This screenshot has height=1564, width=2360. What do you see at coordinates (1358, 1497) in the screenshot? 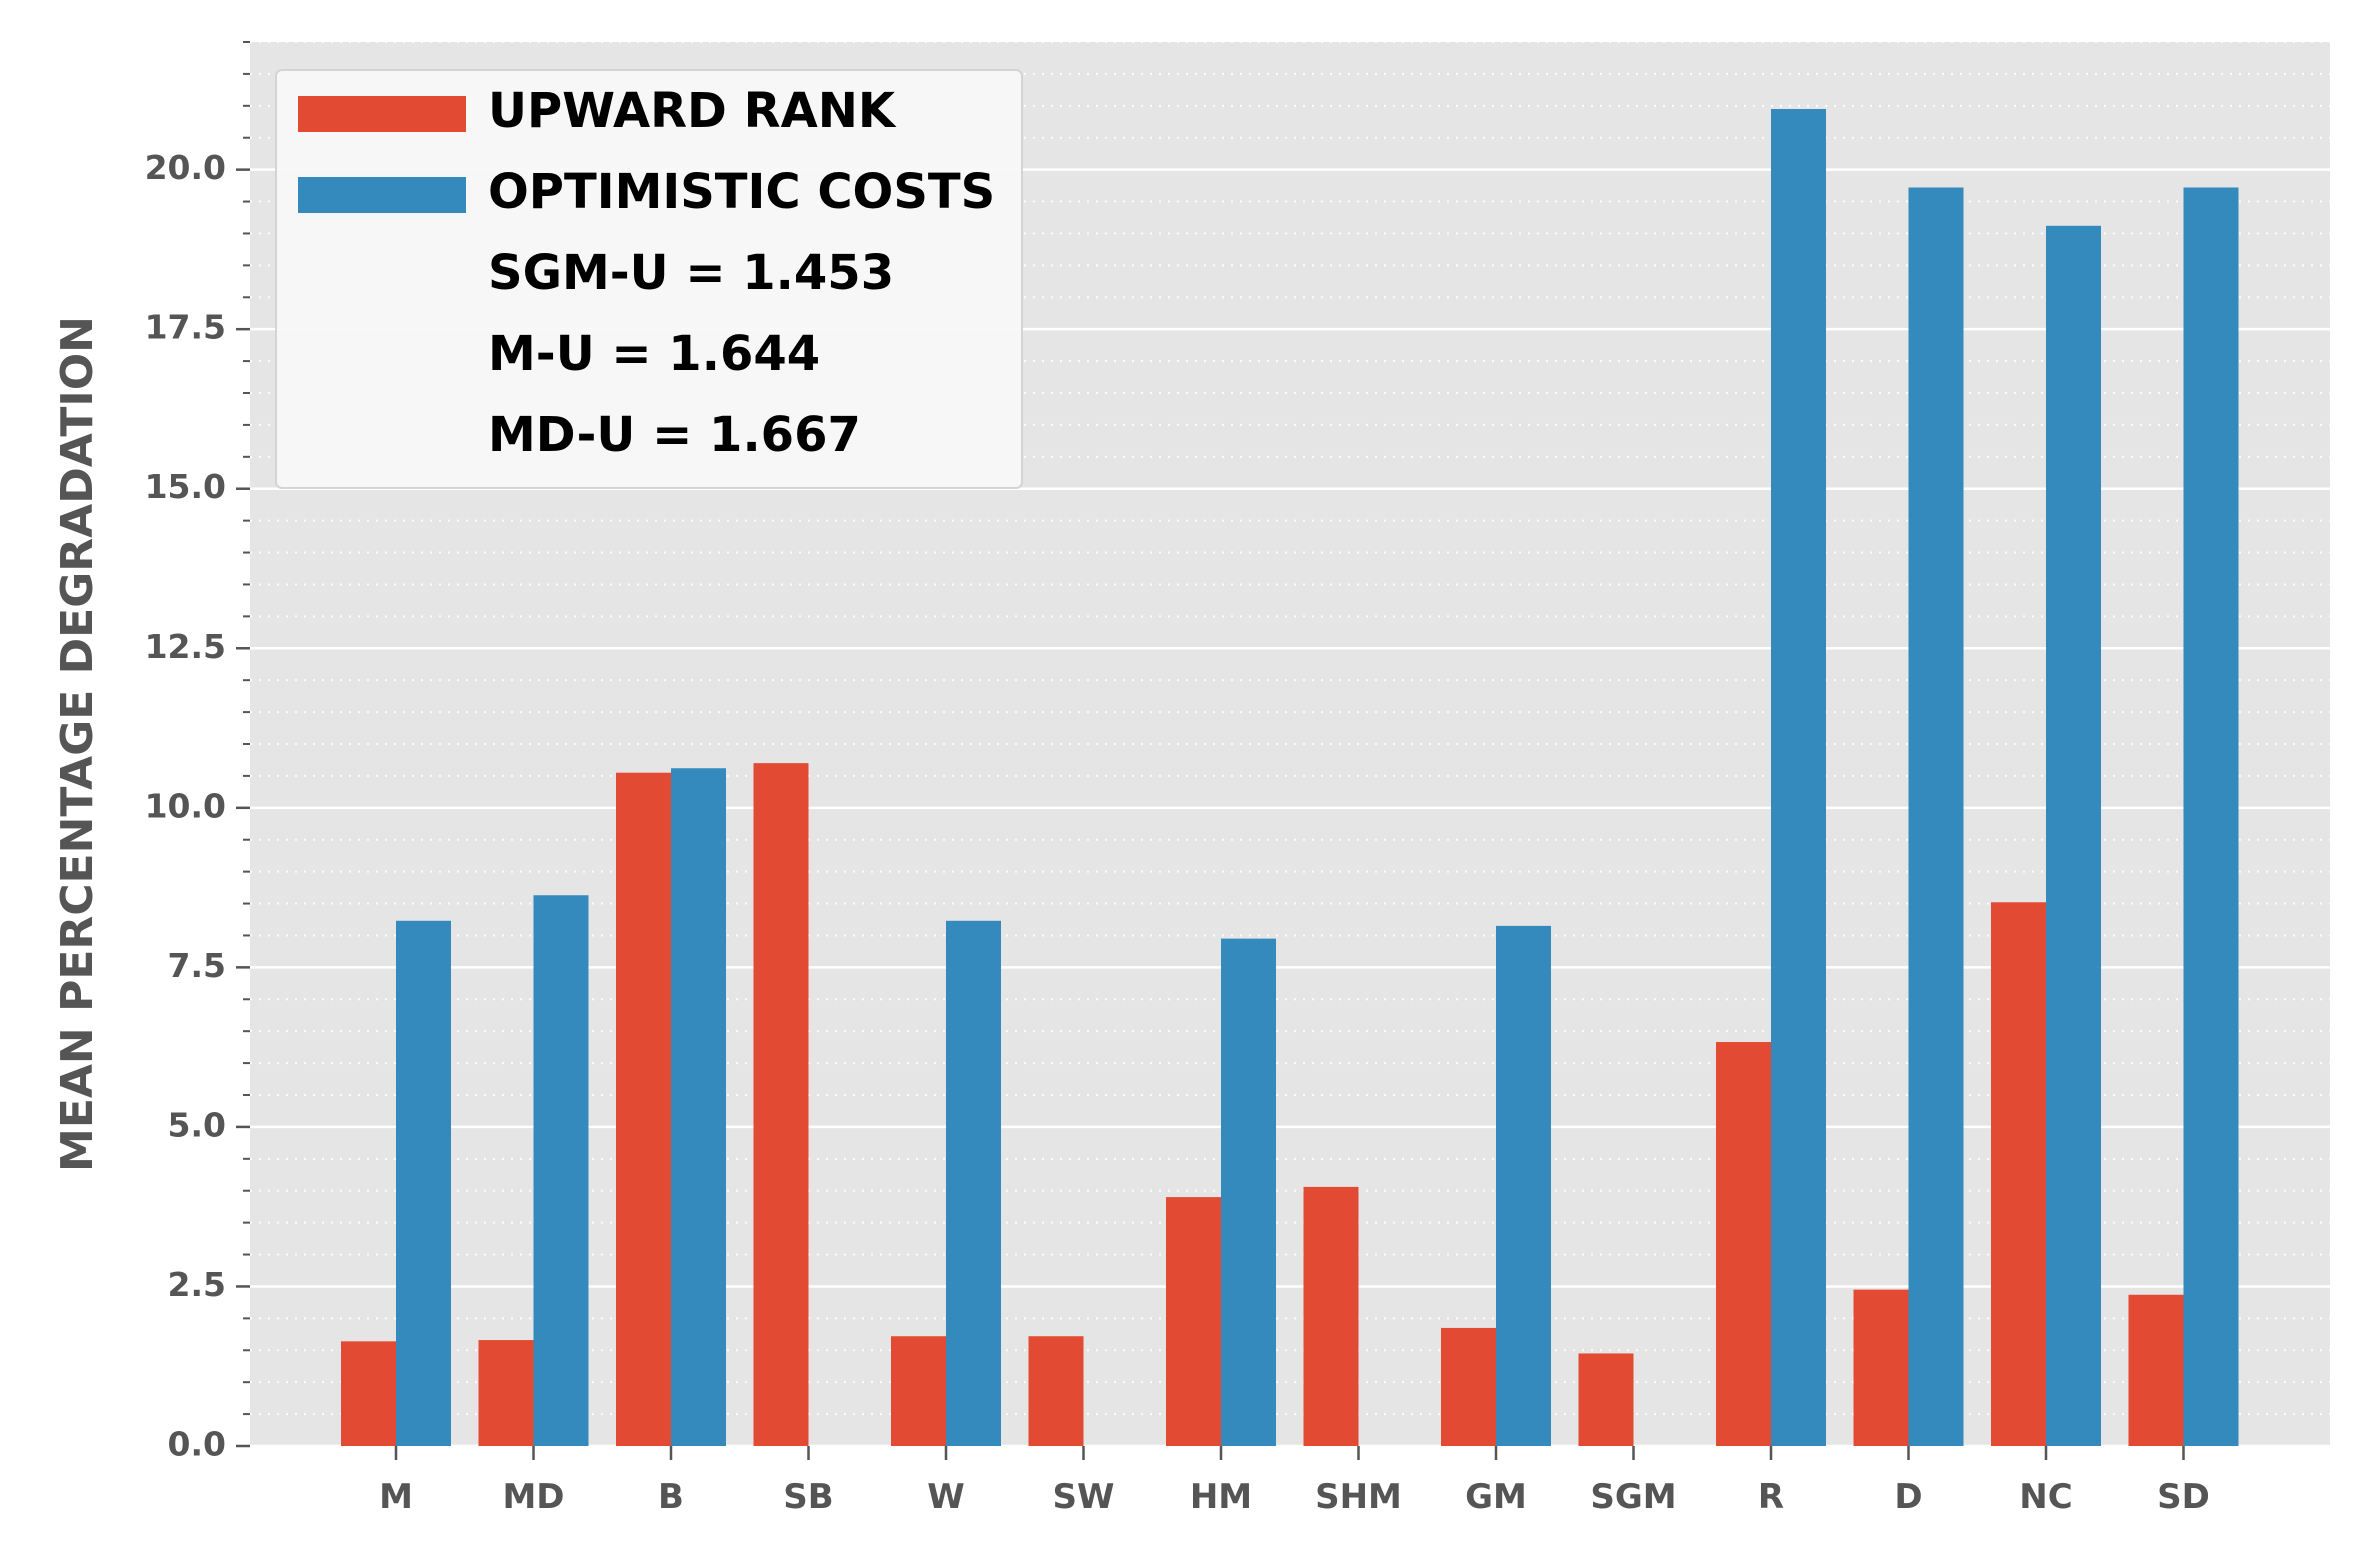
I see `x-tick-label: SHM` at bounding box center [1358, 1497].